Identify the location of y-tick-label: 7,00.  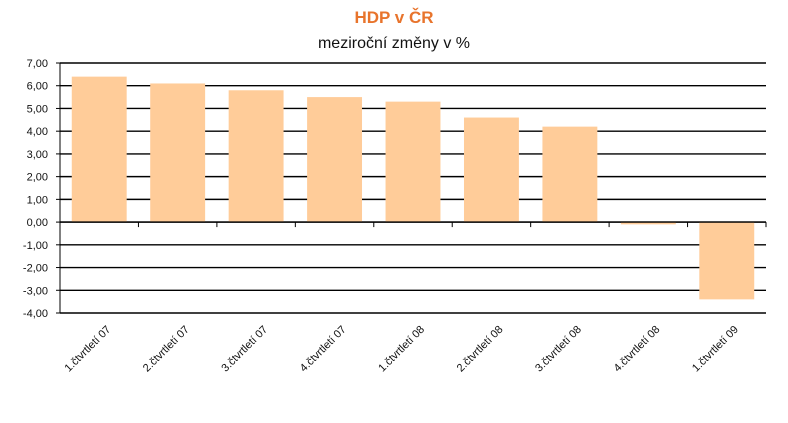
(37, 64).